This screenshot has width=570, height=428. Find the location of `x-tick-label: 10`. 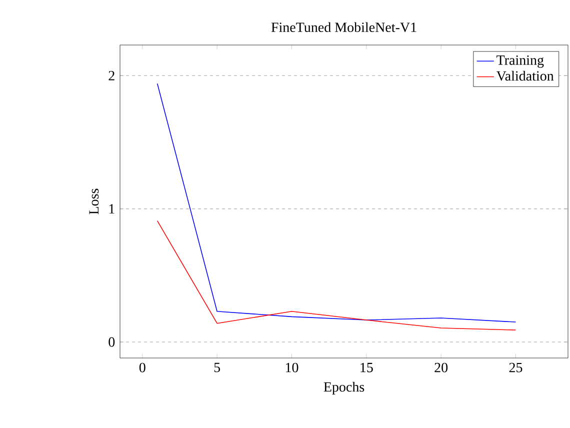

x-tick-label: 10 is located at coordinates (292, 367).